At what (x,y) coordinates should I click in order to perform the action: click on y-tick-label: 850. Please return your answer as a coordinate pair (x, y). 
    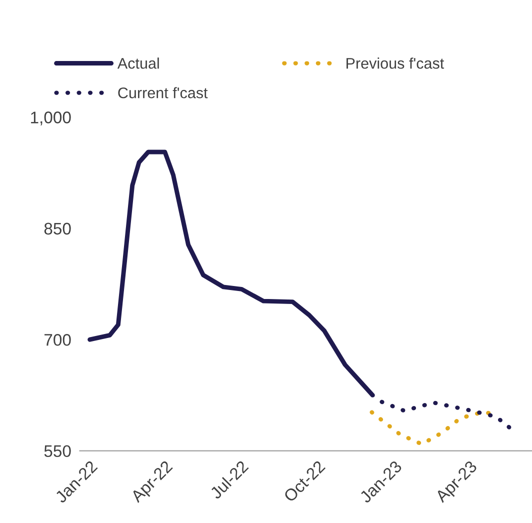
    Looking at the image, I should click on (57, 228).